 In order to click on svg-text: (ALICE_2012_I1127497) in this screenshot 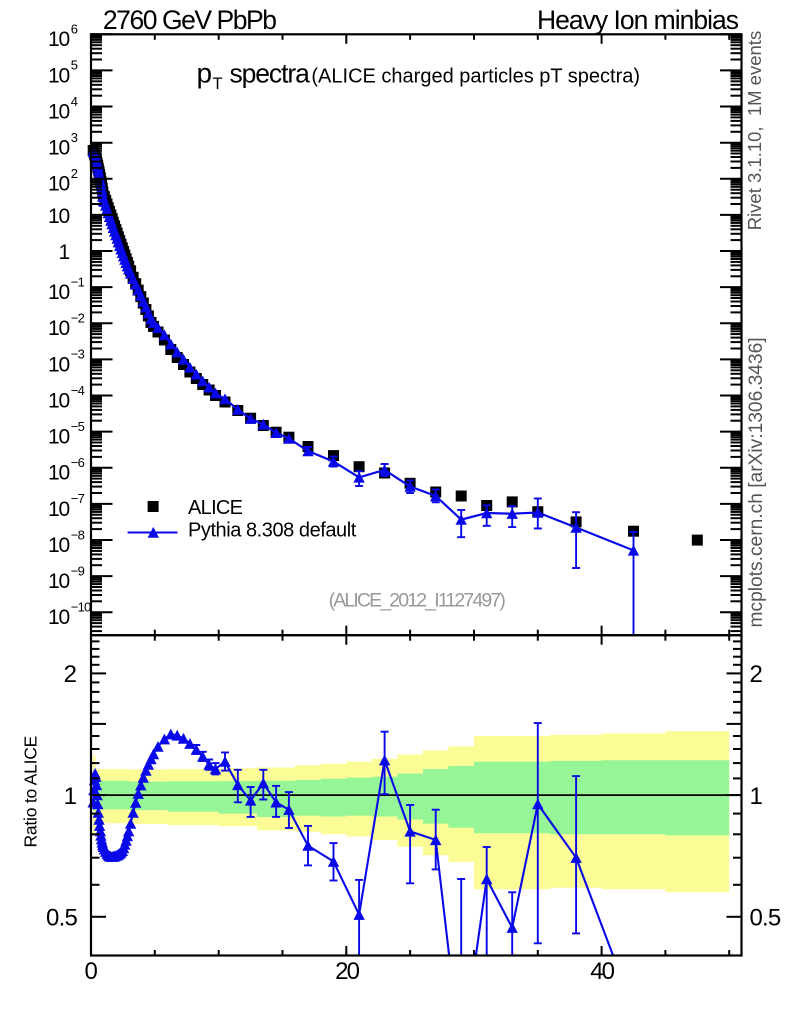, I will do `click(417, 601)`.